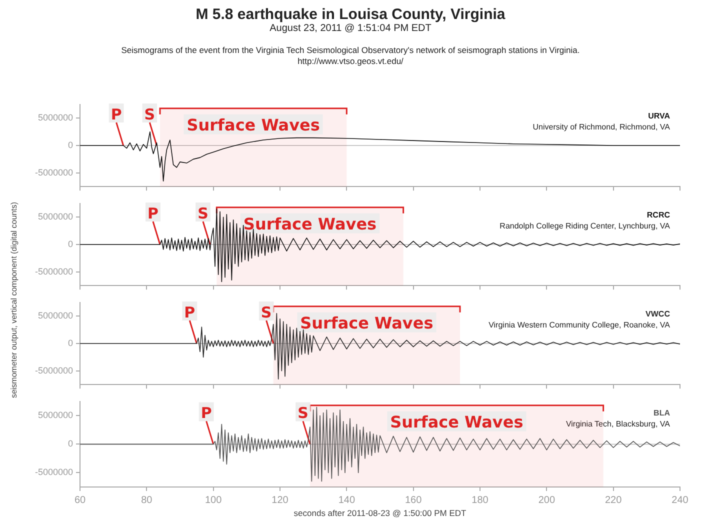  I want to click on chart-subtitle: August 23, 2011 @ 1:51:04 PM EDT, so click(350, 29).